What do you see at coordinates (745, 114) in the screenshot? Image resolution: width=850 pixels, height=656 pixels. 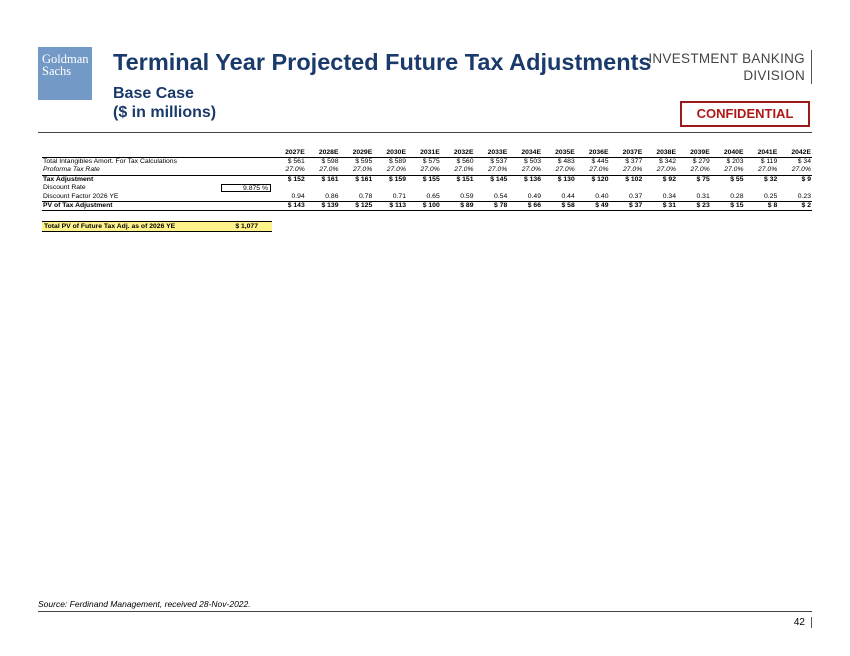 I see `confidential-badge: CONFIDENTIAL` at bounding box center [745, 114].